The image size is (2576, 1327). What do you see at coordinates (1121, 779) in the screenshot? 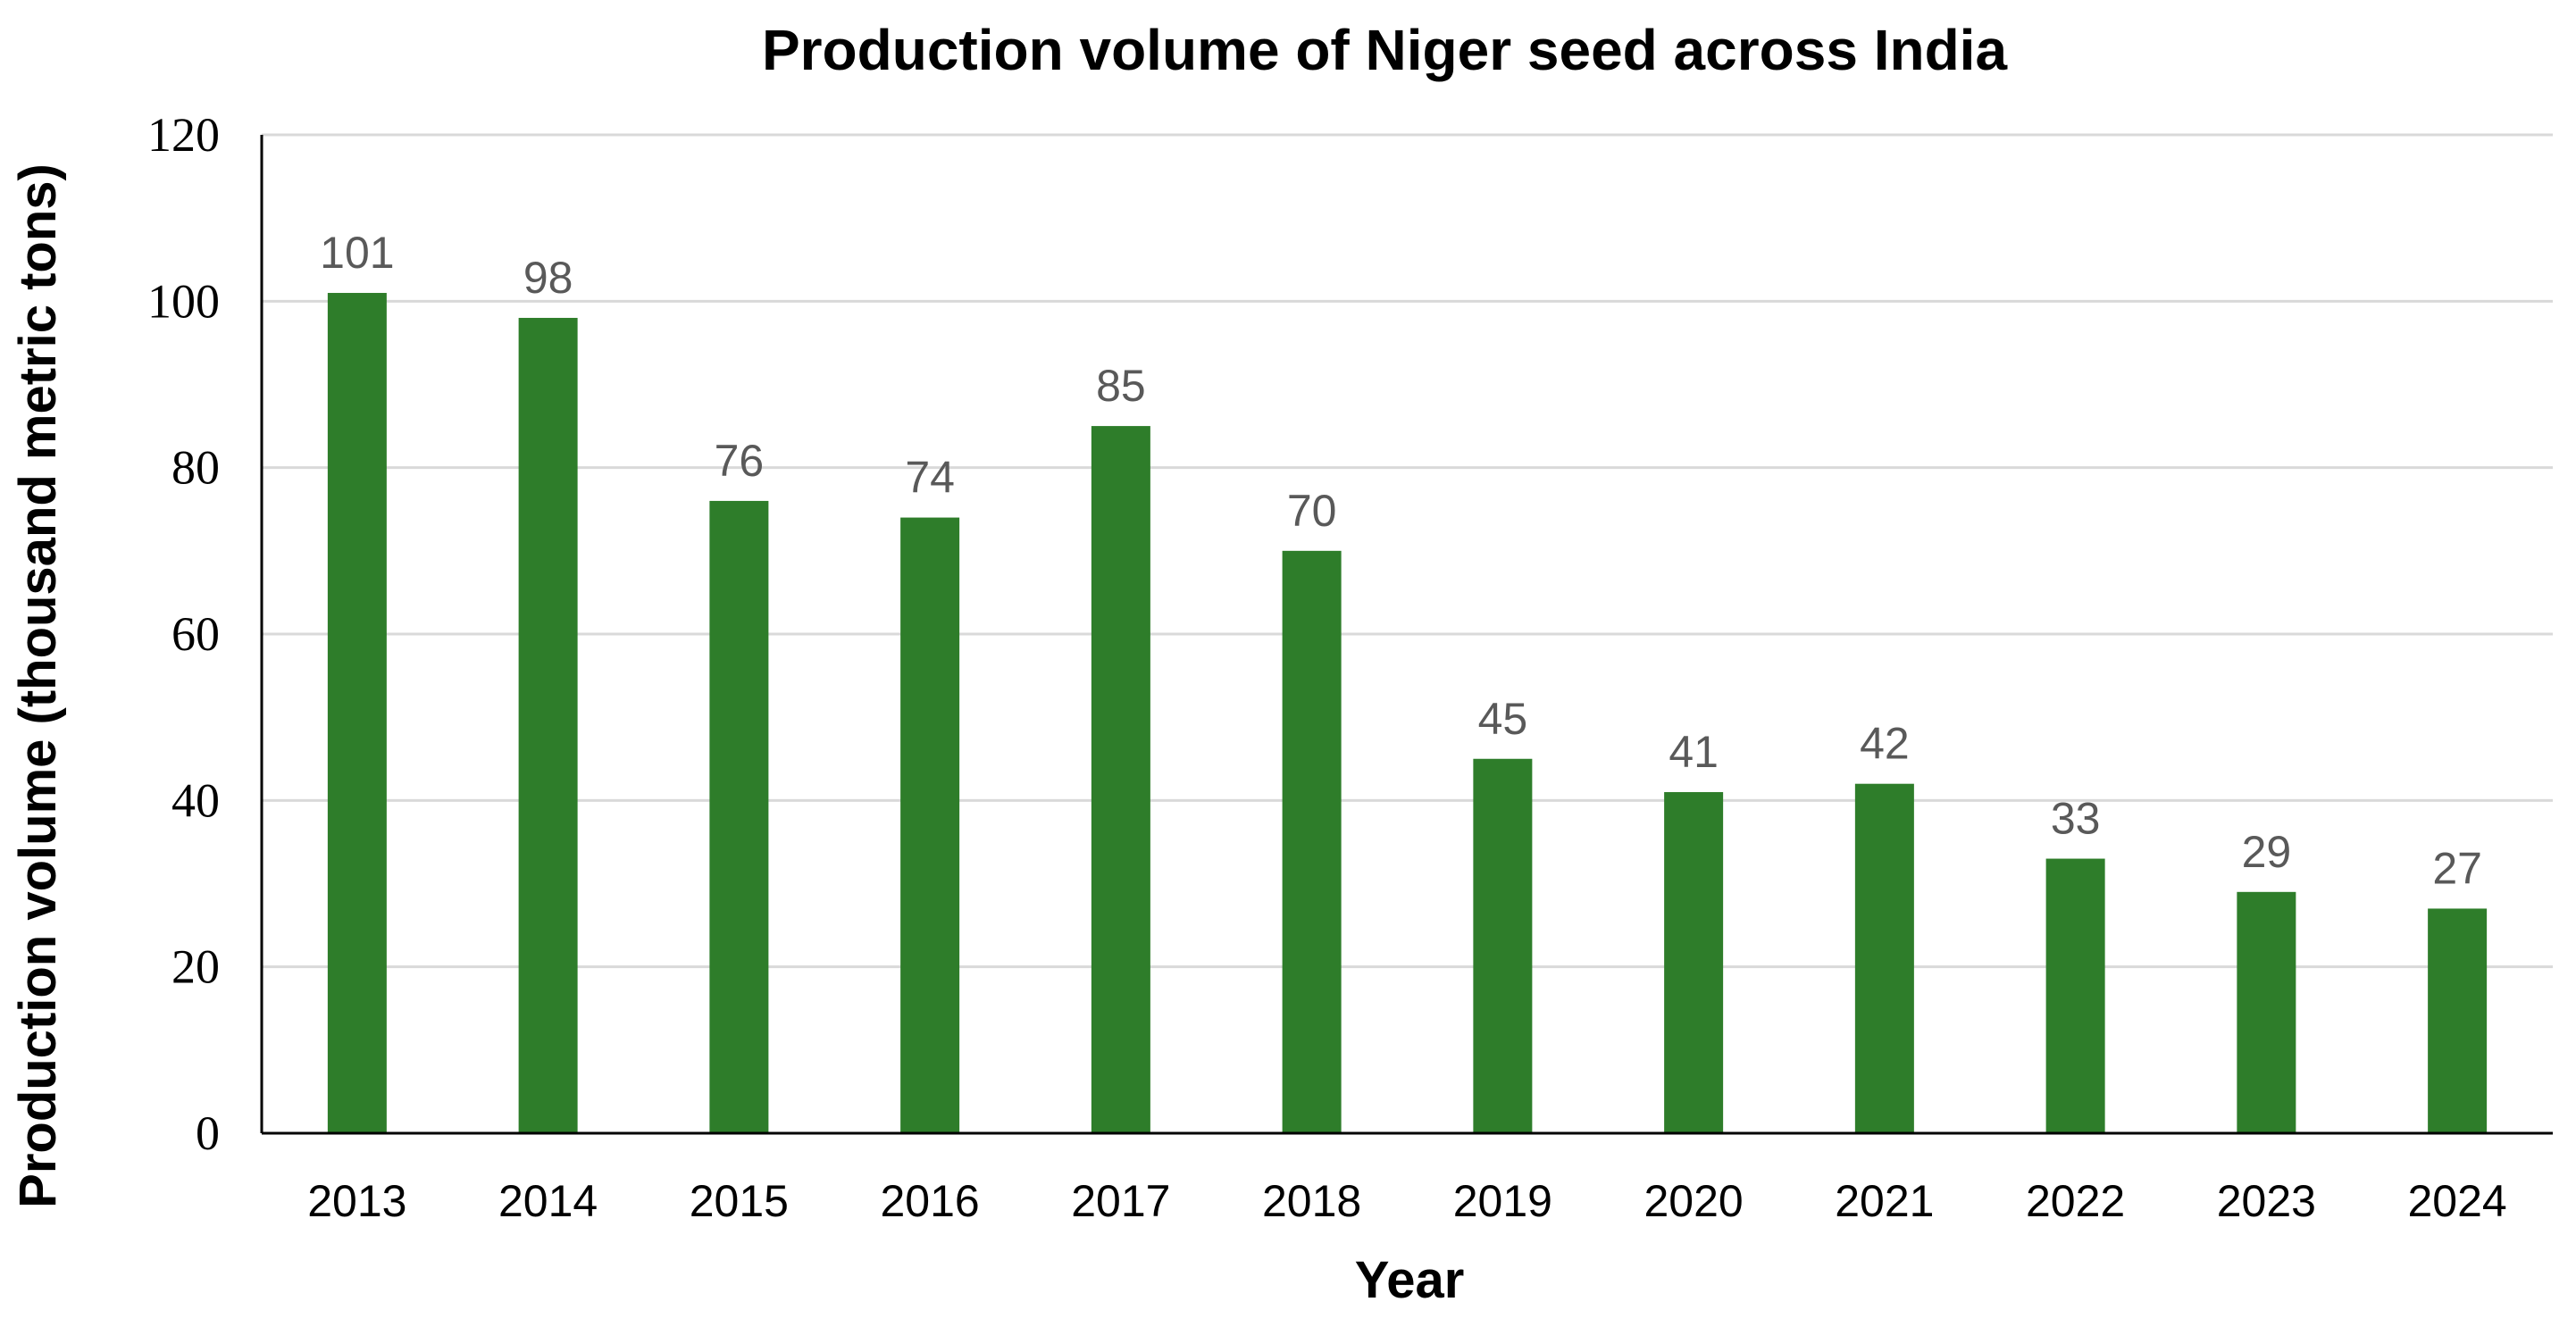
I see `bar-2017` at bounding box center [1121, 779].